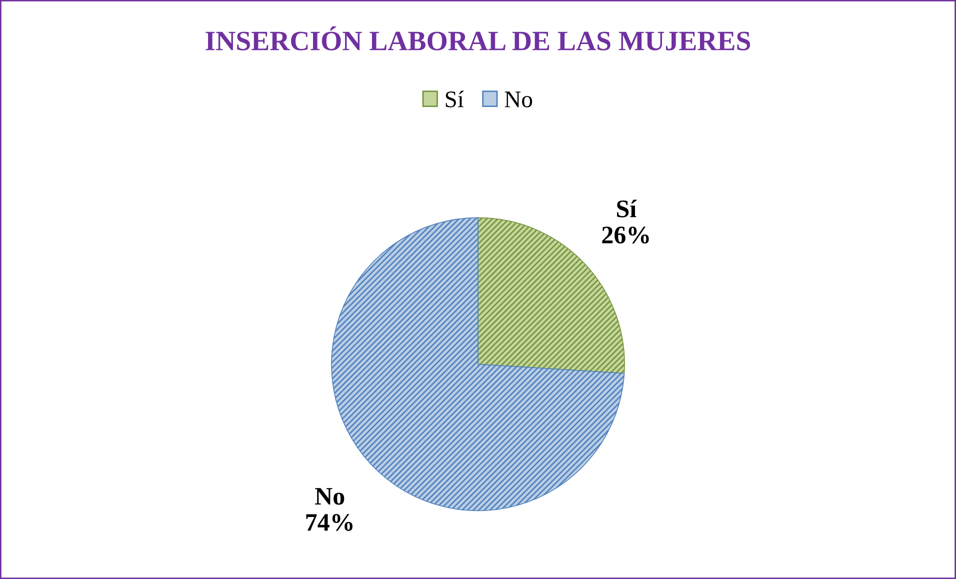 The image size is (956, 579). I want to click on data-label: 74%, so click(329, 522).